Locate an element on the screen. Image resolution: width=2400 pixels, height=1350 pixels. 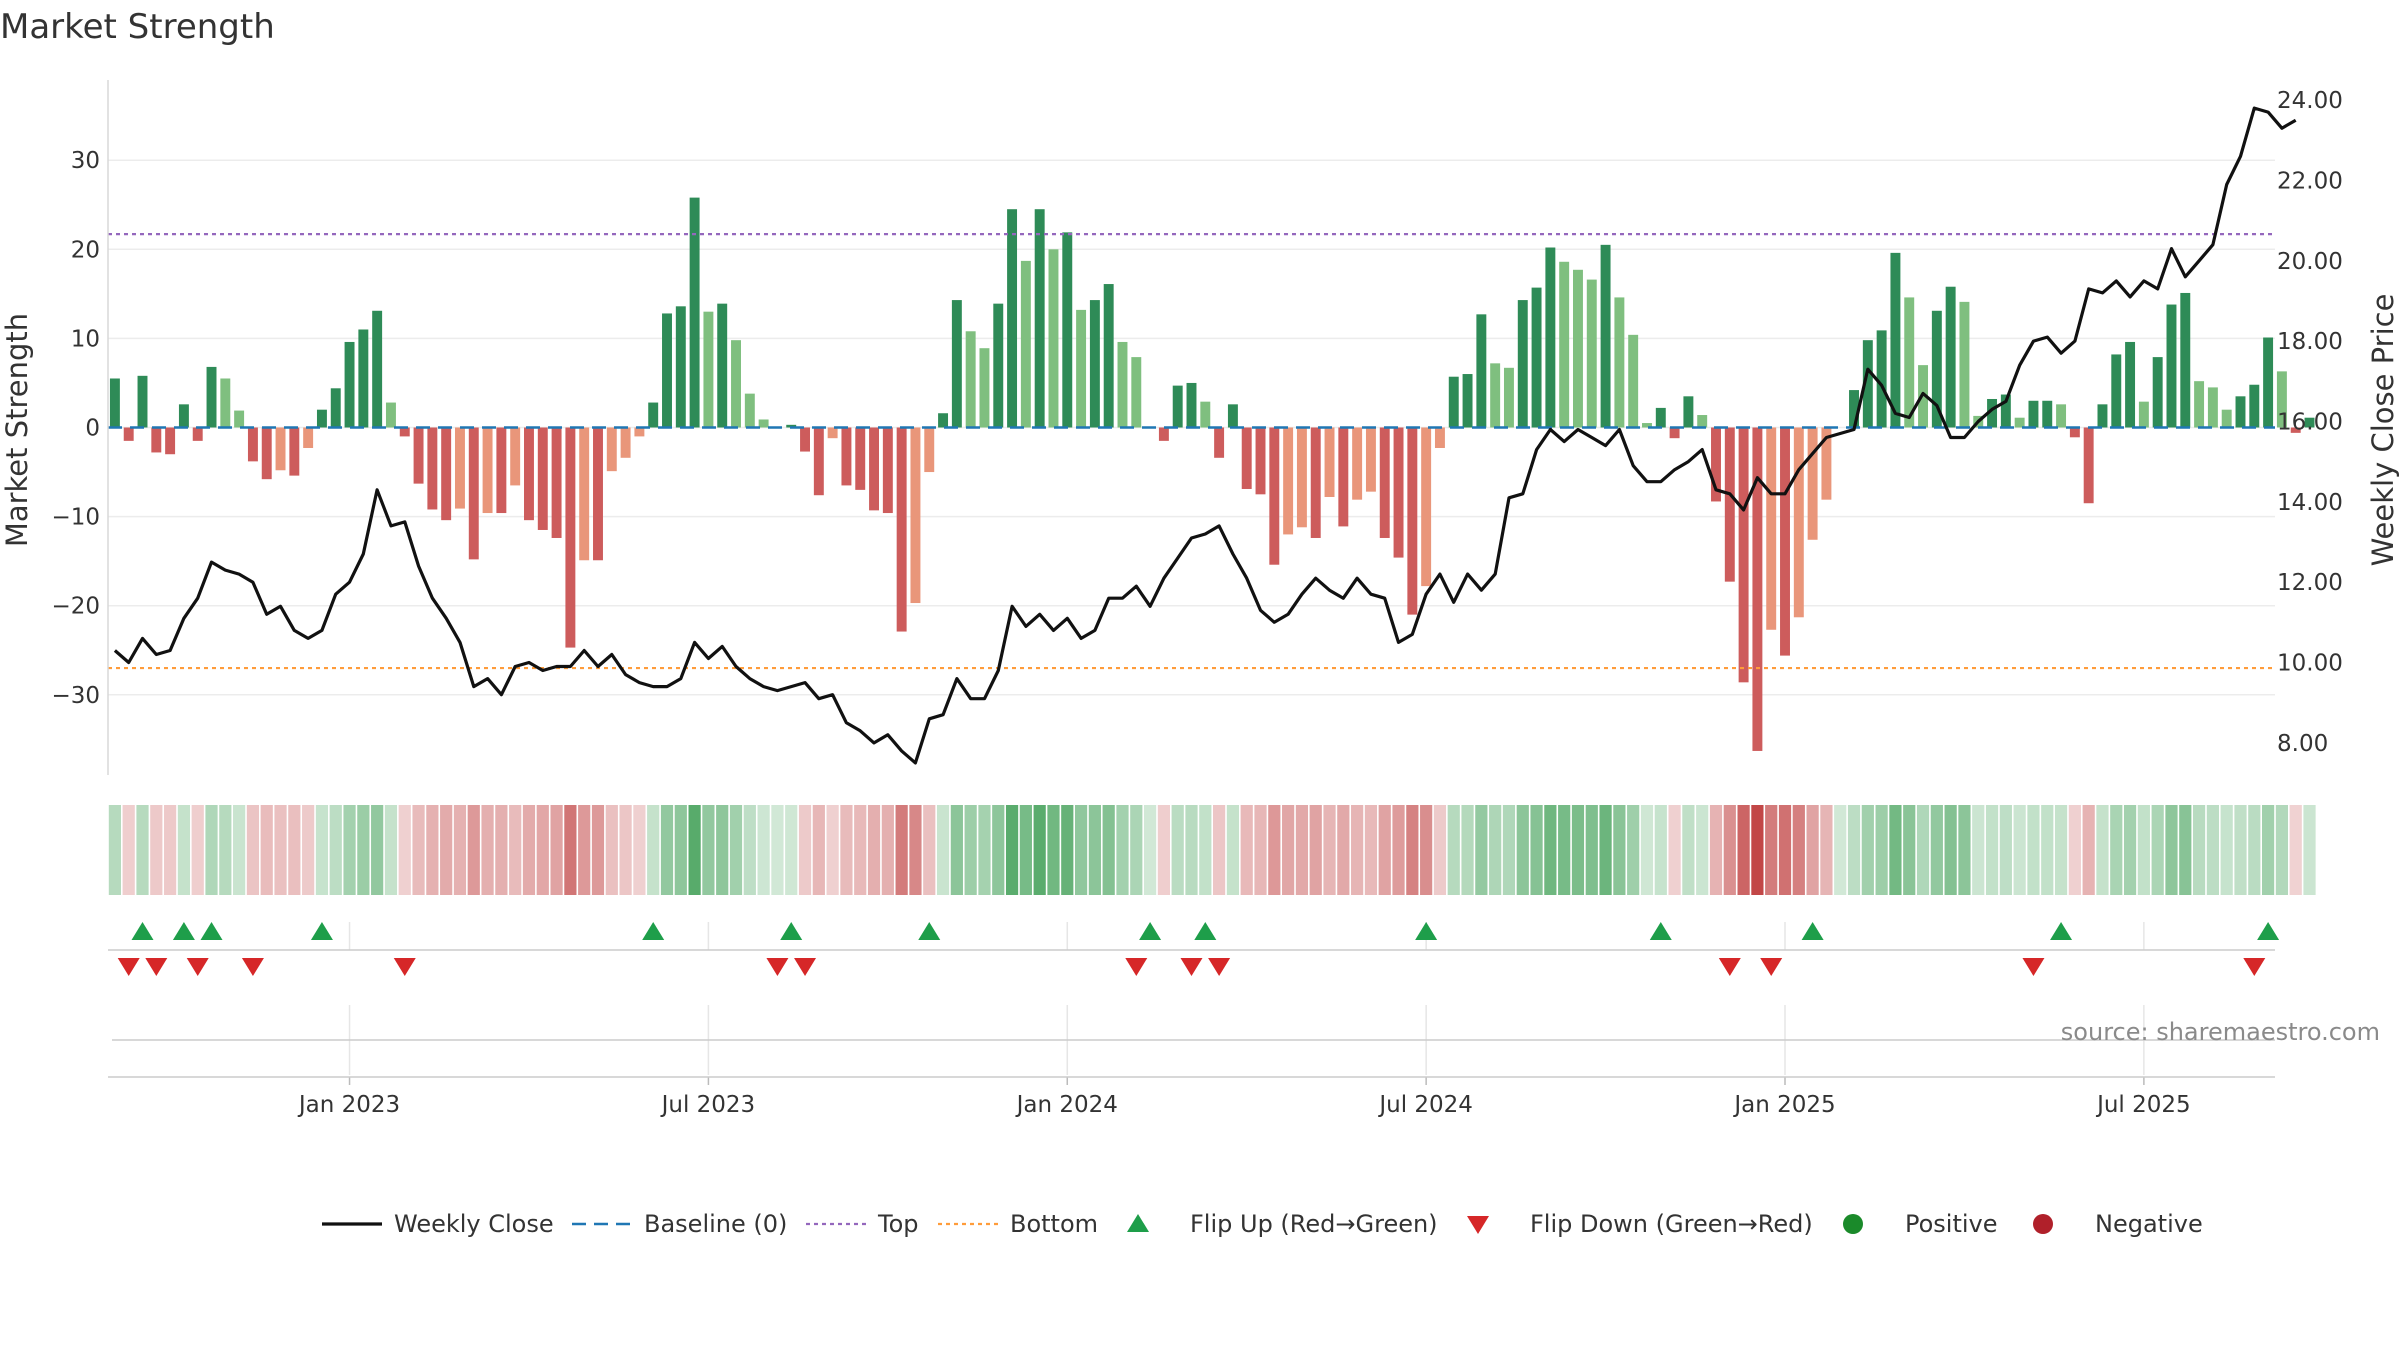
left-tick-label: 0 is located at coordinates (92, 429).